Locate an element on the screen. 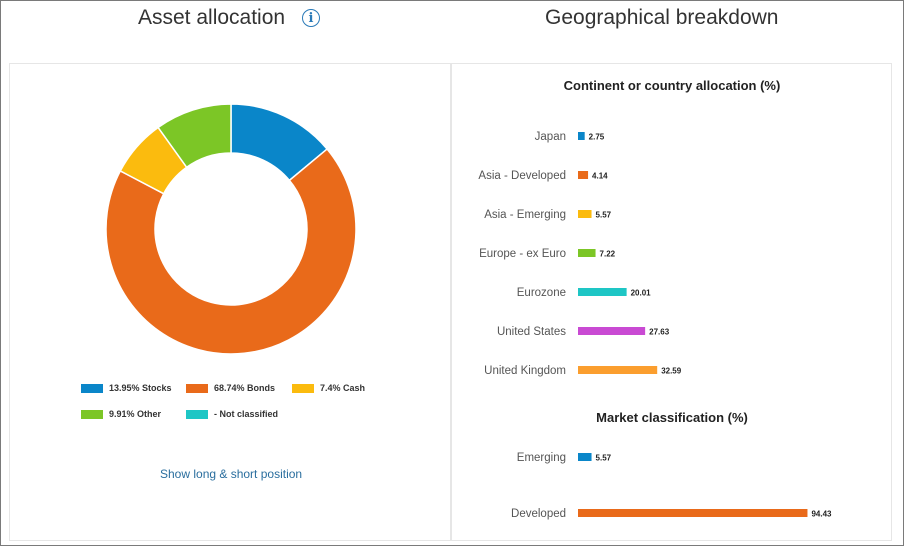 This screenshot has height=546, width=904. market-classification-category-label: Emerging is located at coordinates (541, 458).